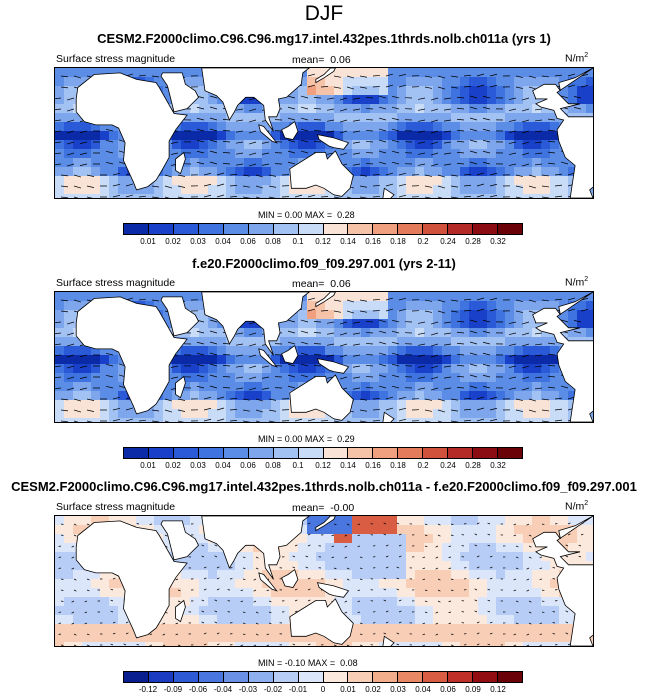 This screenshot has width=648, height=698. What do you see at coordinates (148, 241) in the screenshot?
I see `colorbar-tick-label: 0.01` at bounding box center [148, 241].